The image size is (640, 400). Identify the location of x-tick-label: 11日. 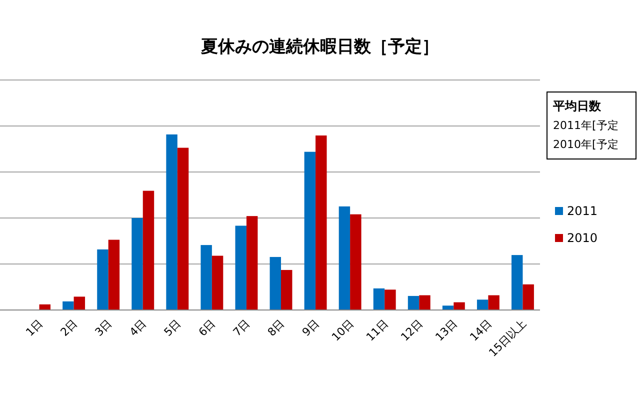
(377, 330).